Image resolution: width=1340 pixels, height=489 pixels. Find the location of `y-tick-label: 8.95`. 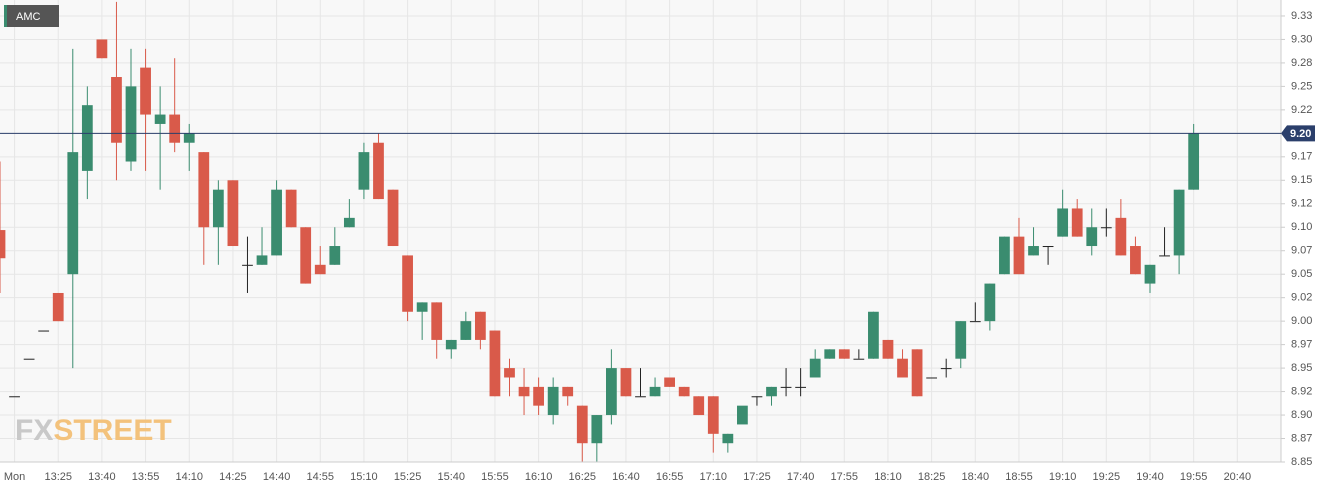

y-tick-label: 8.95 is located at coordinates (1301, 368).